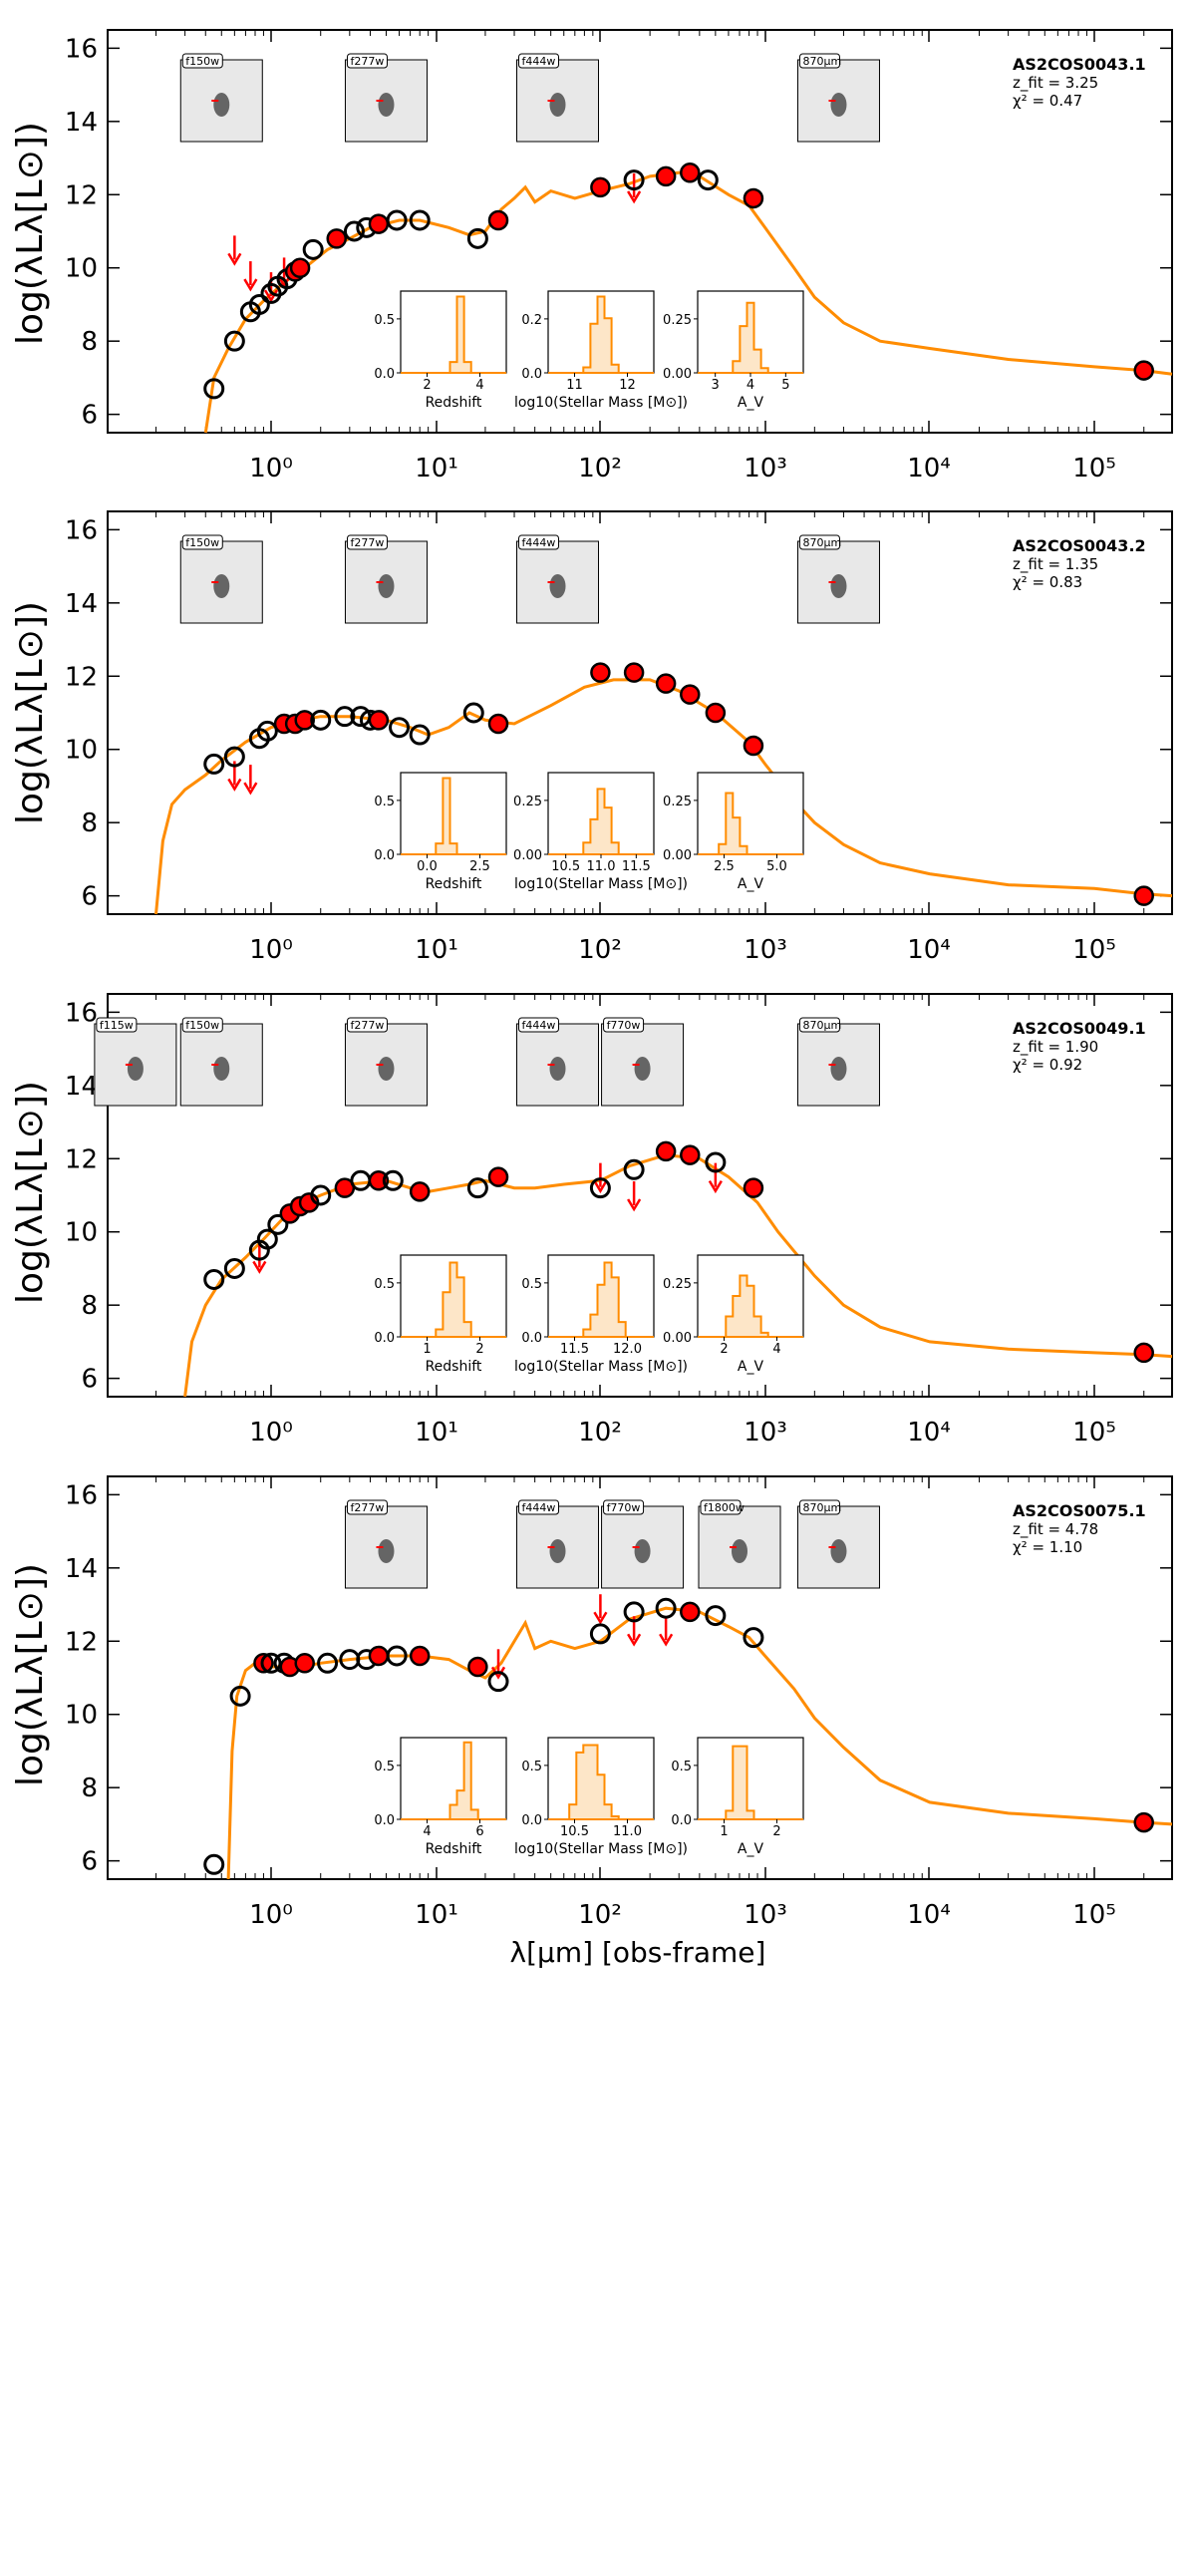 The width and height of the screenshot is (1192, 2576). I want to click on stamp-label: f277w, so click(367, 1025).